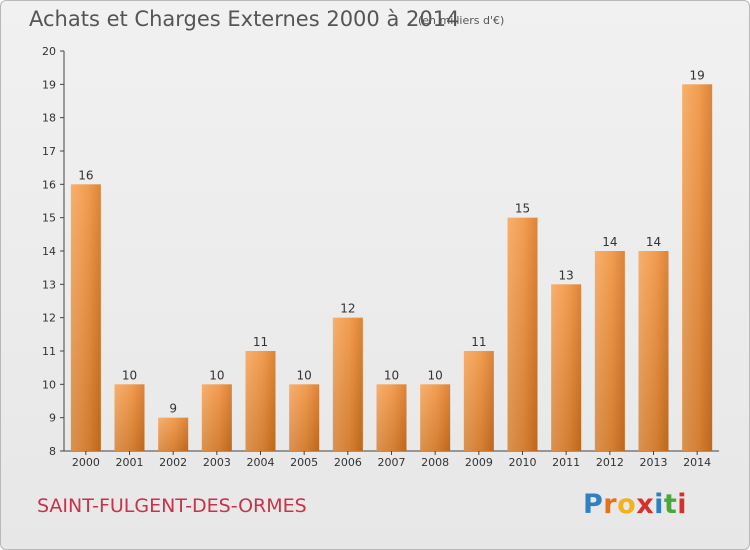 This screenshot has height=550, width=750. Describe the element at coordinates (217, 462) in the screenshot. I see `x-tick-label: 2003` at that location.